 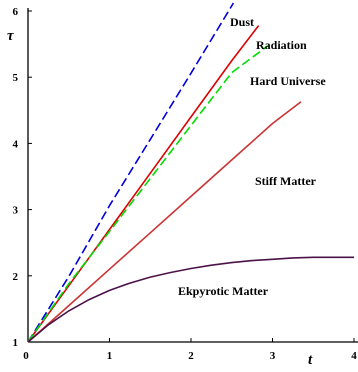 I want to click on series-label-stiff-matter: Stiff Matter, so click(x=286, y=181).